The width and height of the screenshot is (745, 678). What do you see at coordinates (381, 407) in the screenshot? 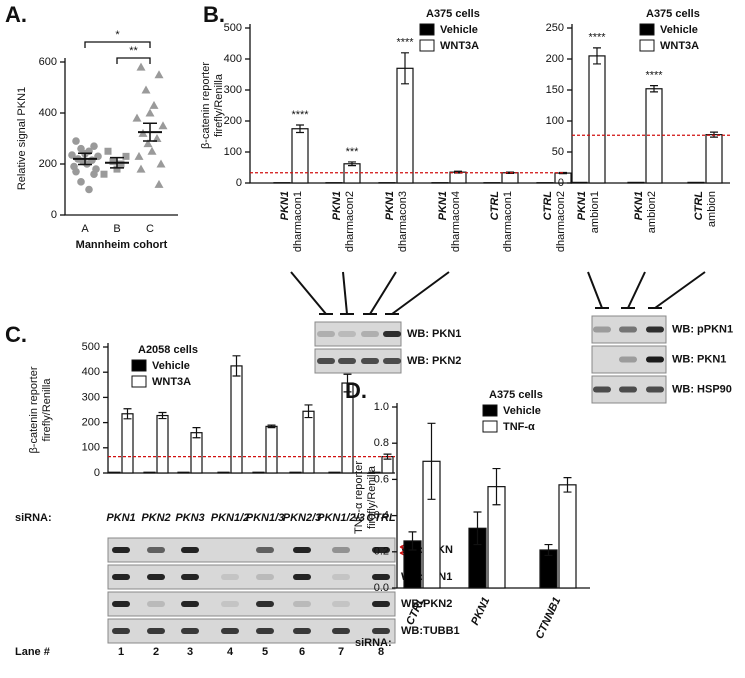
I see `y-tick-label: 1.0` at bounding box center [381, 407].